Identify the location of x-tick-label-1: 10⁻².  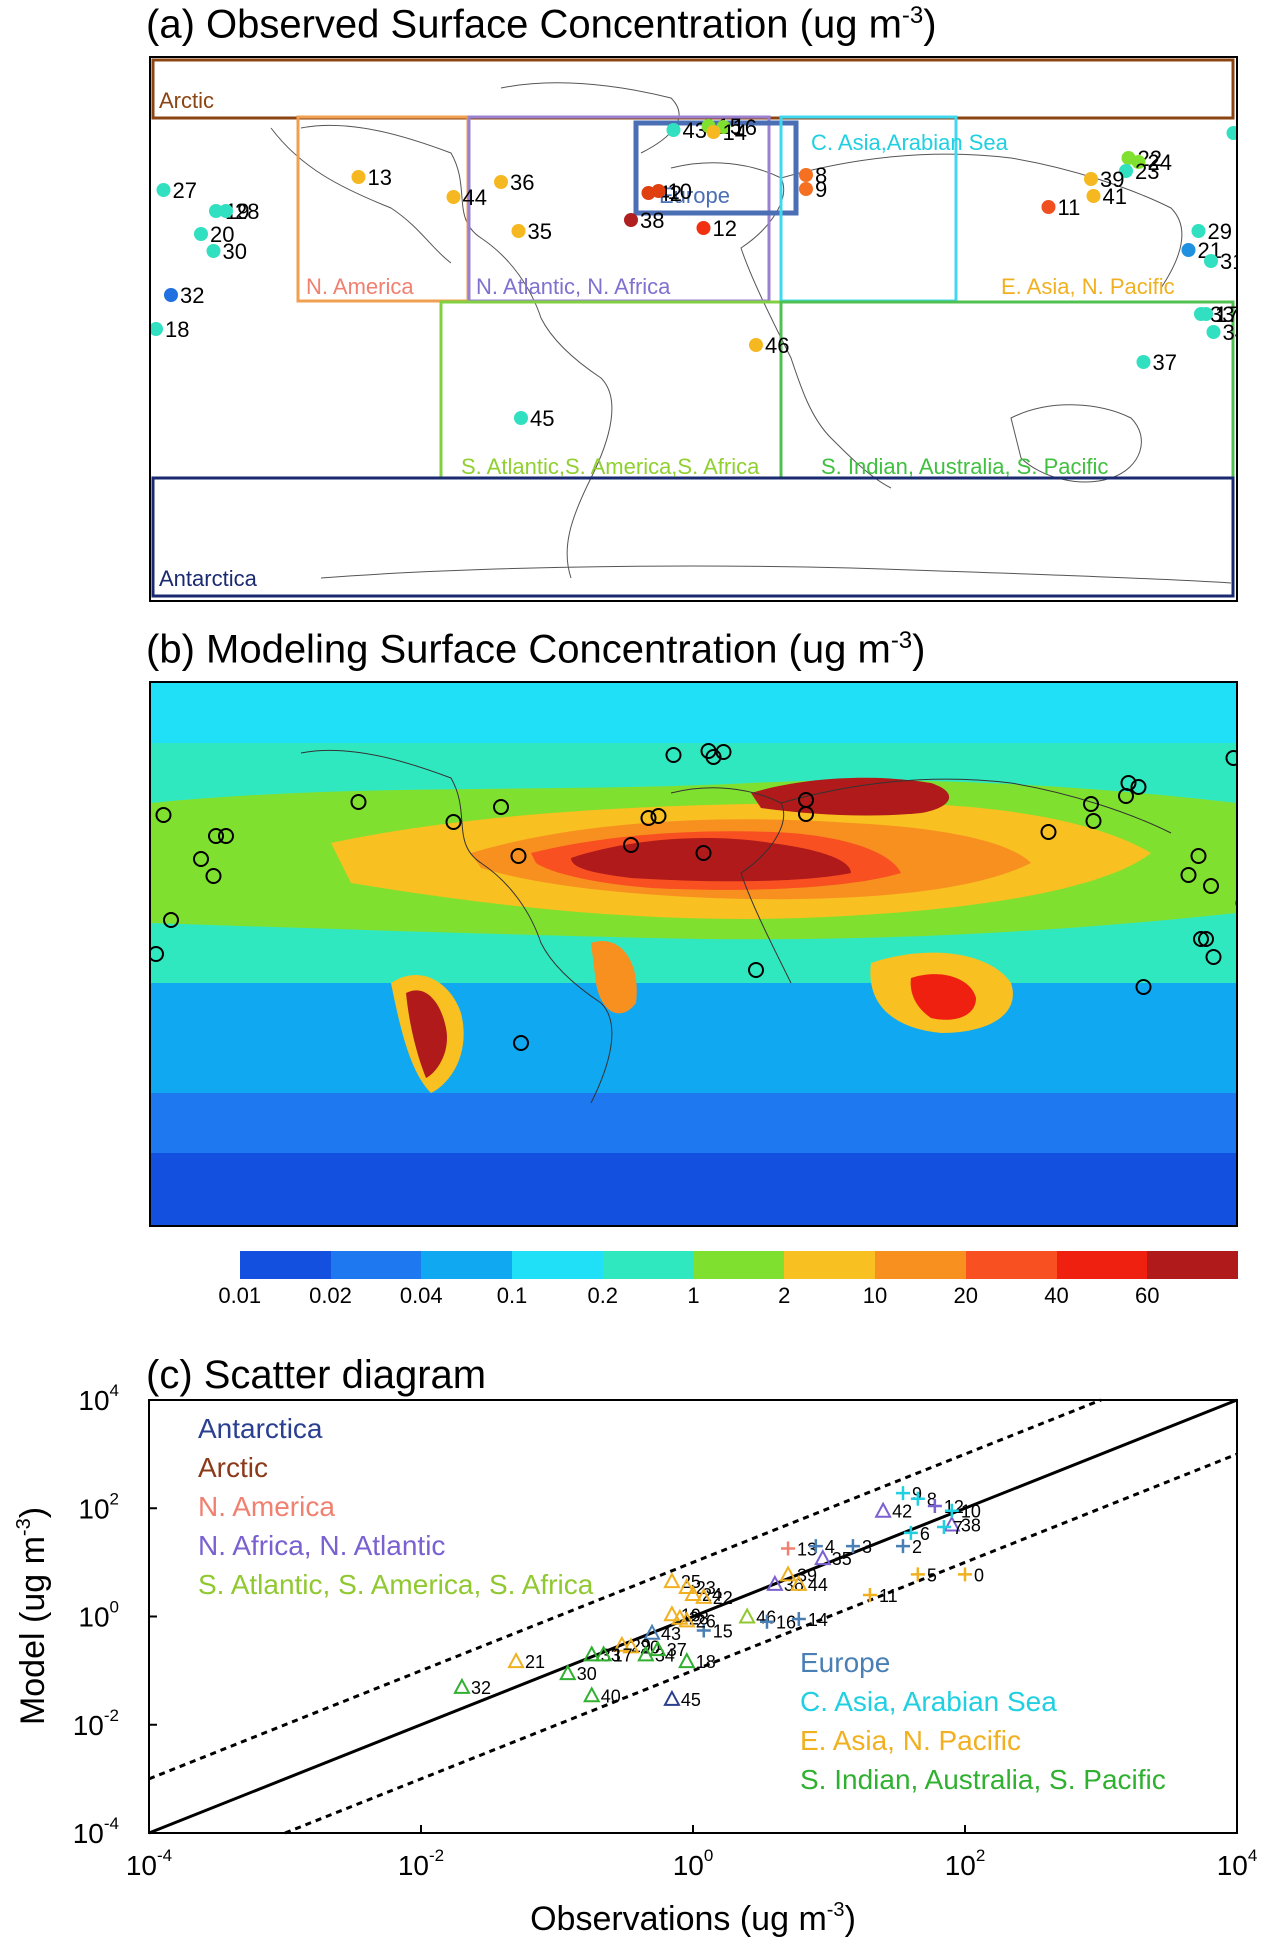
(421, 1863).